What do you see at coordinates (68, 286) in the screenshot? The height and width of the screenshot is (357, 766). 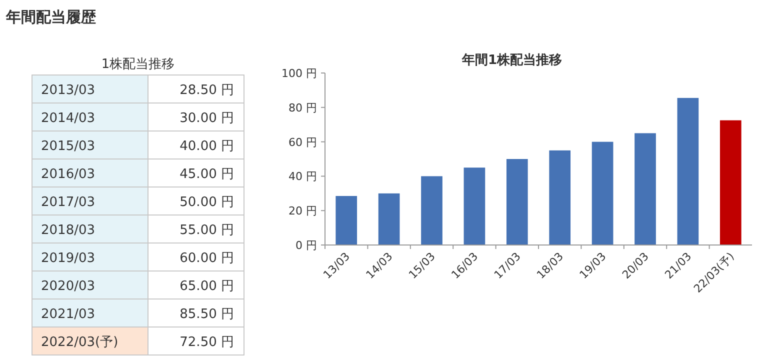 I see `category-label: 2020/03` at bounding box center [68, 286].